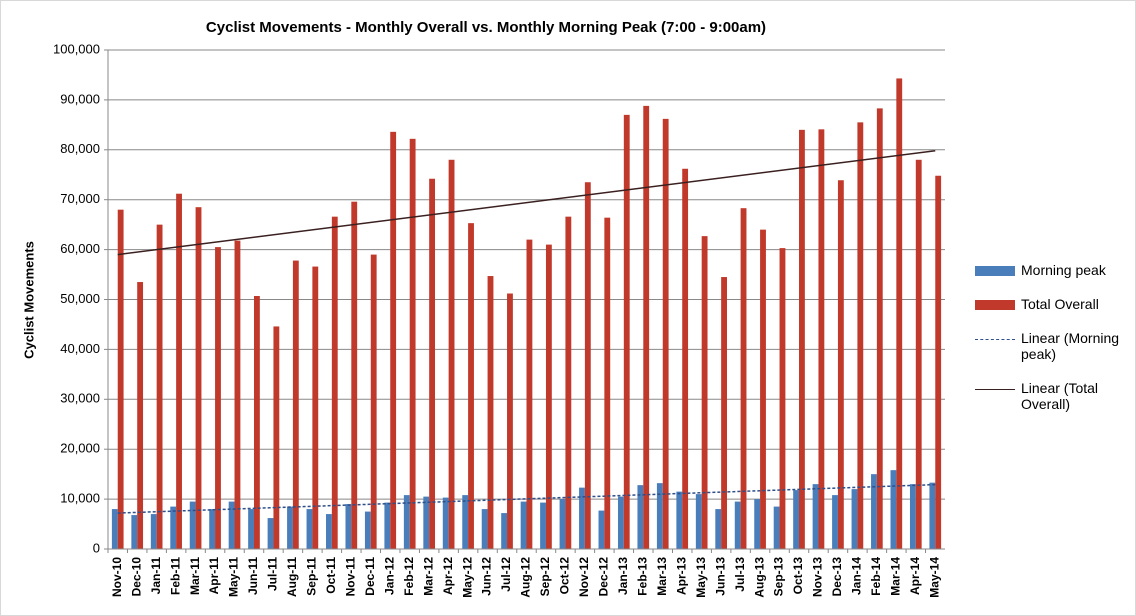  Describe the element at coordinates (195, 576) in the screenshot. I see `x-tick-label: Mar-11` at that location.